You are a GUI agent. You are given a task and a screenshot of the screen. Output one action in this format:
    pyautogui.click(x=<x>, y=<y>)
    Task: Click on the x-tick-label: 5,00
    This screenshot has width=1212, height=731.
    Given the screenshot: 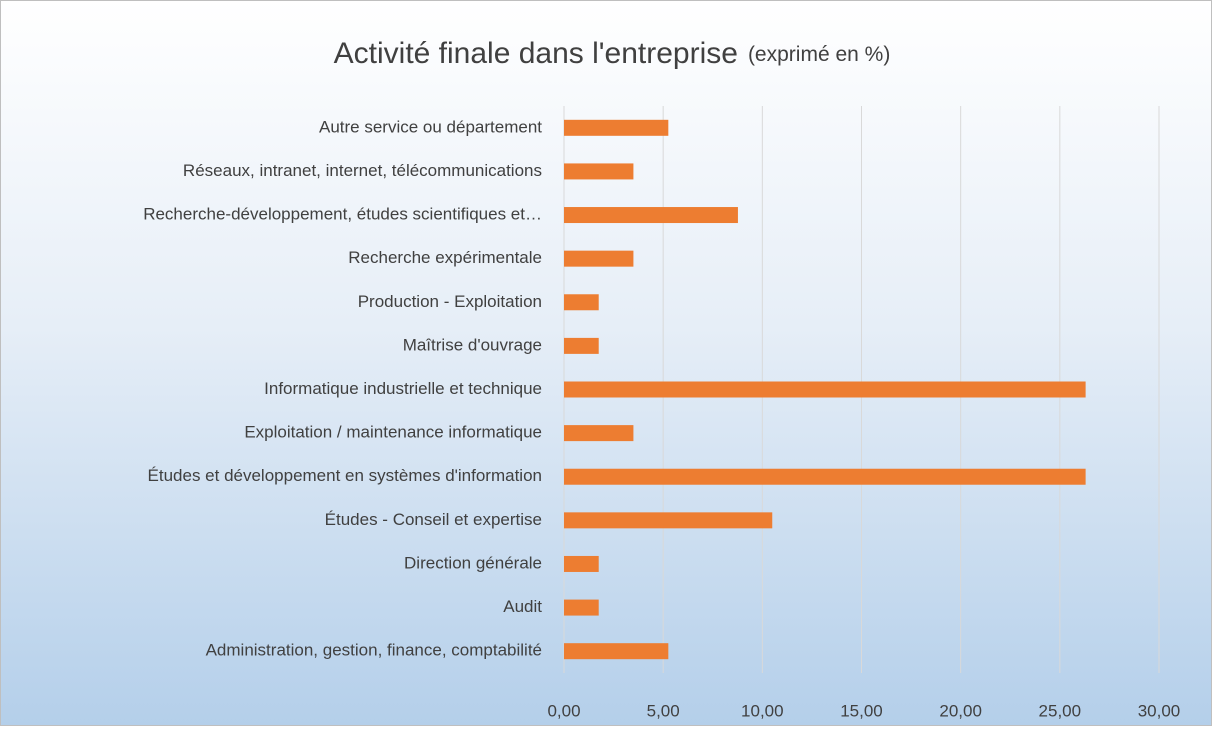 What is the action you would take?
    pyautogui.click(x=663, y=710)
    